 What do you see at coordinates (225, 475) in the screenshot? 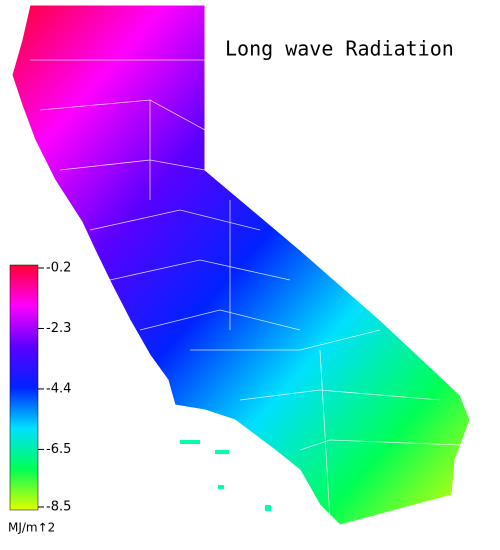
I see `islands` at bounding box center [225, 475].